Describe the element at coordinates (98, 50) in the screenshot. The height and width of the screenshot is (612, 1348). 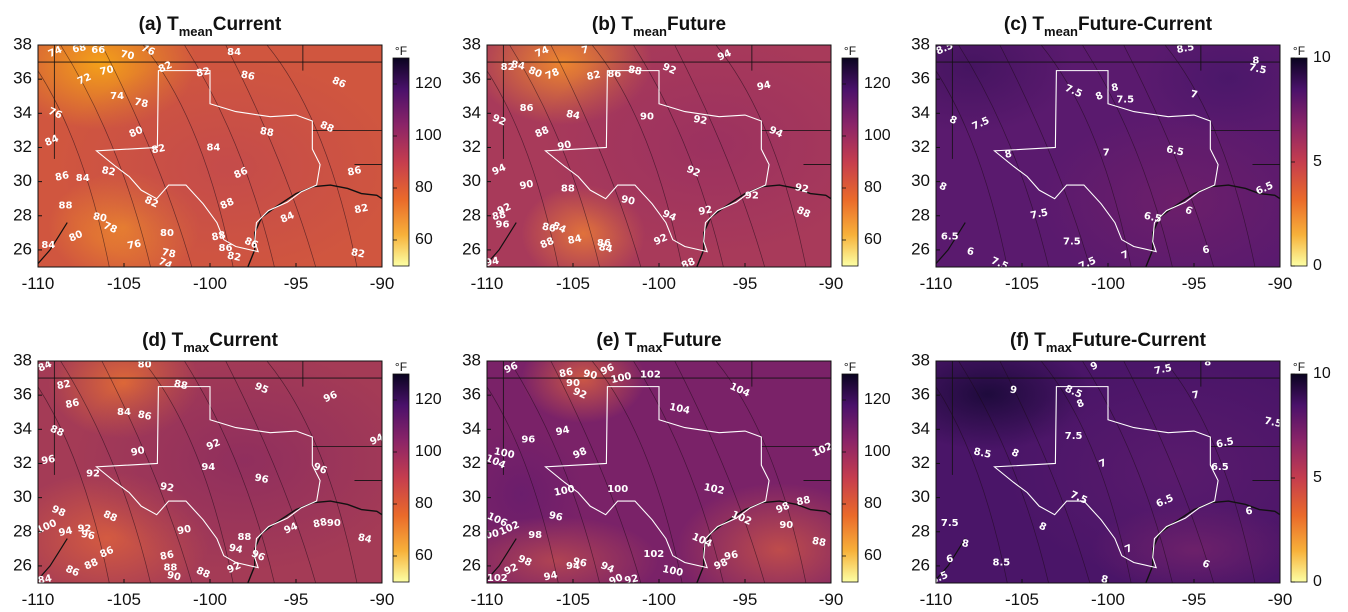
I see `contour-label: 66` at that location.